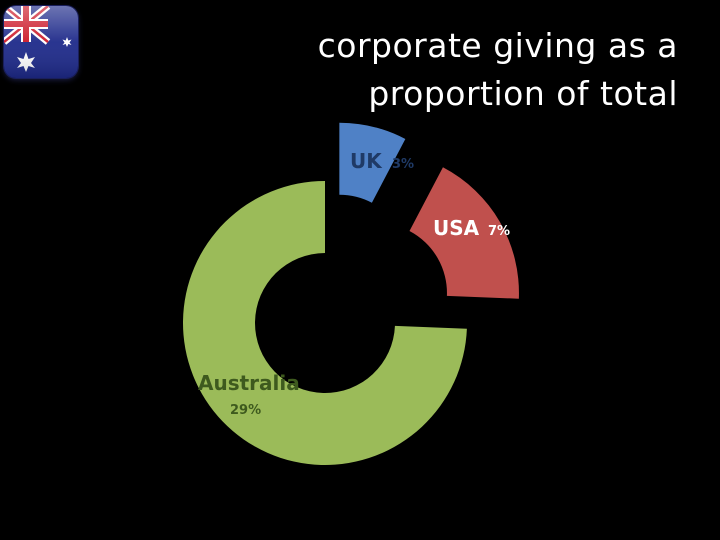 The image size is (720, 540). I want to click on slice-value-usa: 7%, so click(499, 231).